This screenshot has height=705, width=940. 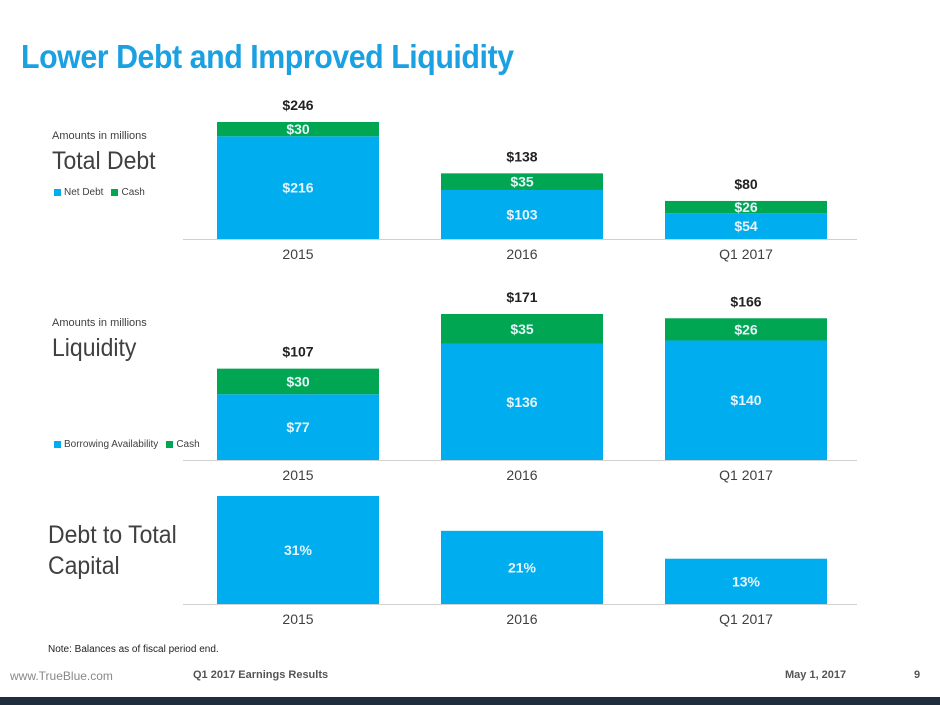 What do you see at coordinates (521, 297) in the screenshot?
I see `liquidity-total-label-1: $171` at bounding box center [521, 297].